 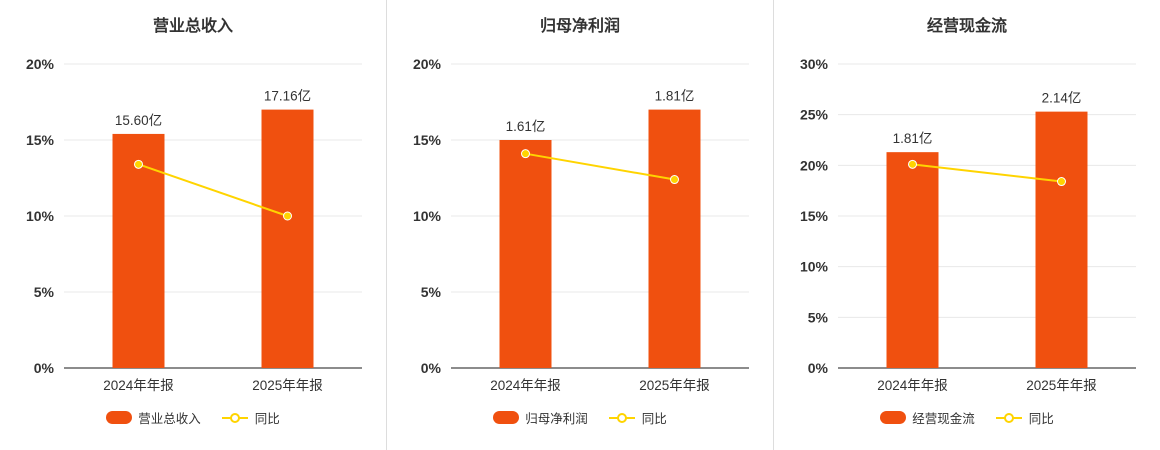 What do you see at coordinates (966, 26) in the screenshot?
I see `chart-title: 经营现金流` at bounding box center [966, 26].